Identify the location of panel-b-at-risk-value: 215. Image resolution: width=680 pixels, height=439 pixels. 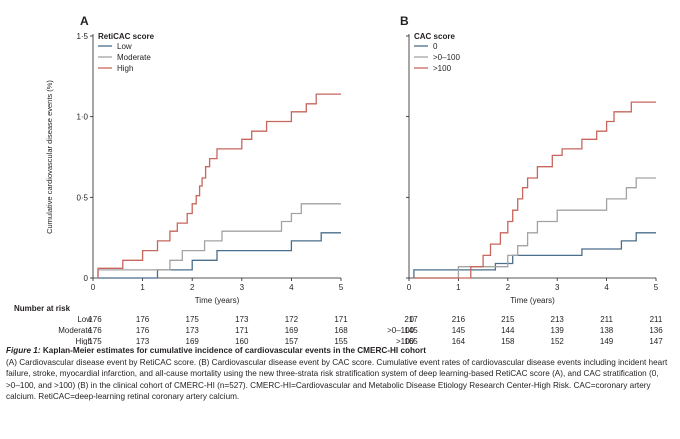
(508, 319).